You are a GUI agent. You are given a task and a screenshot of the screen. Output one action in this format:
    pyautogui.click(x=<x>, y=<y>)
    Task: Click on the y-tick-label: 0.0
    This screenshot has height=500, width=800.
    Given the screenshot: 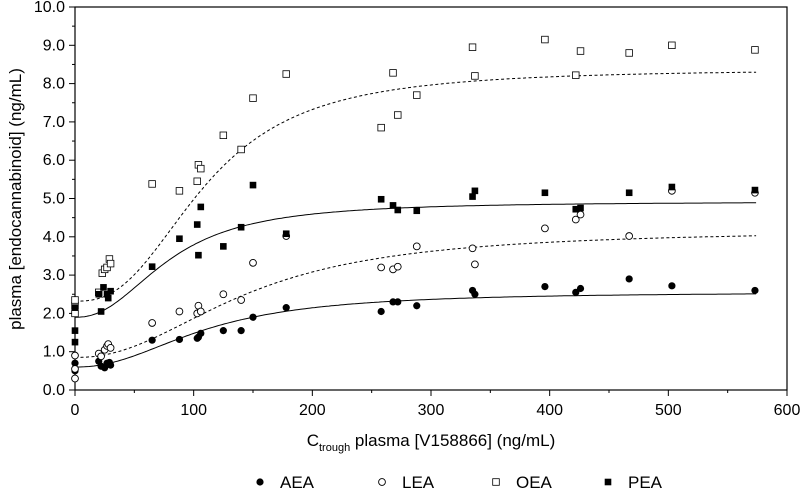 What is the action you would take?
    pyautogui.click(x=54, y=390)
    